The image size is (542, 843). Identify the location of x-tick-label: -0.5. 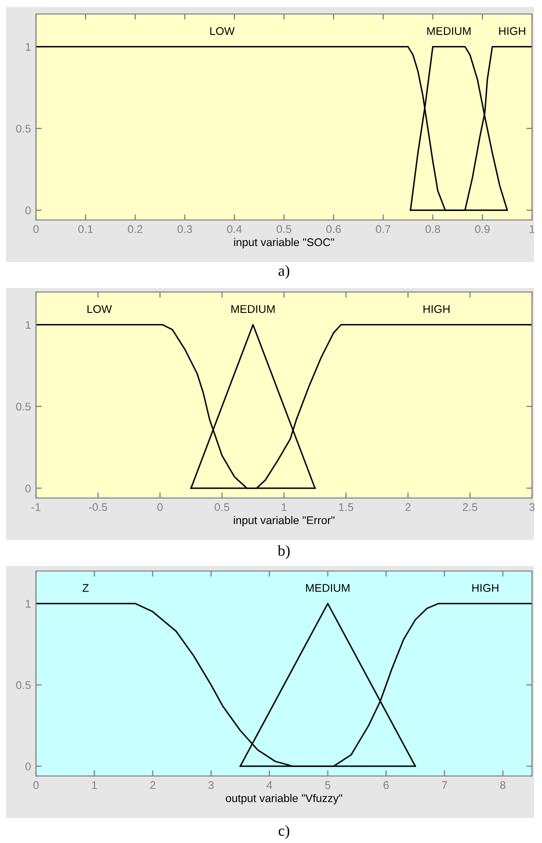
(98, 507).